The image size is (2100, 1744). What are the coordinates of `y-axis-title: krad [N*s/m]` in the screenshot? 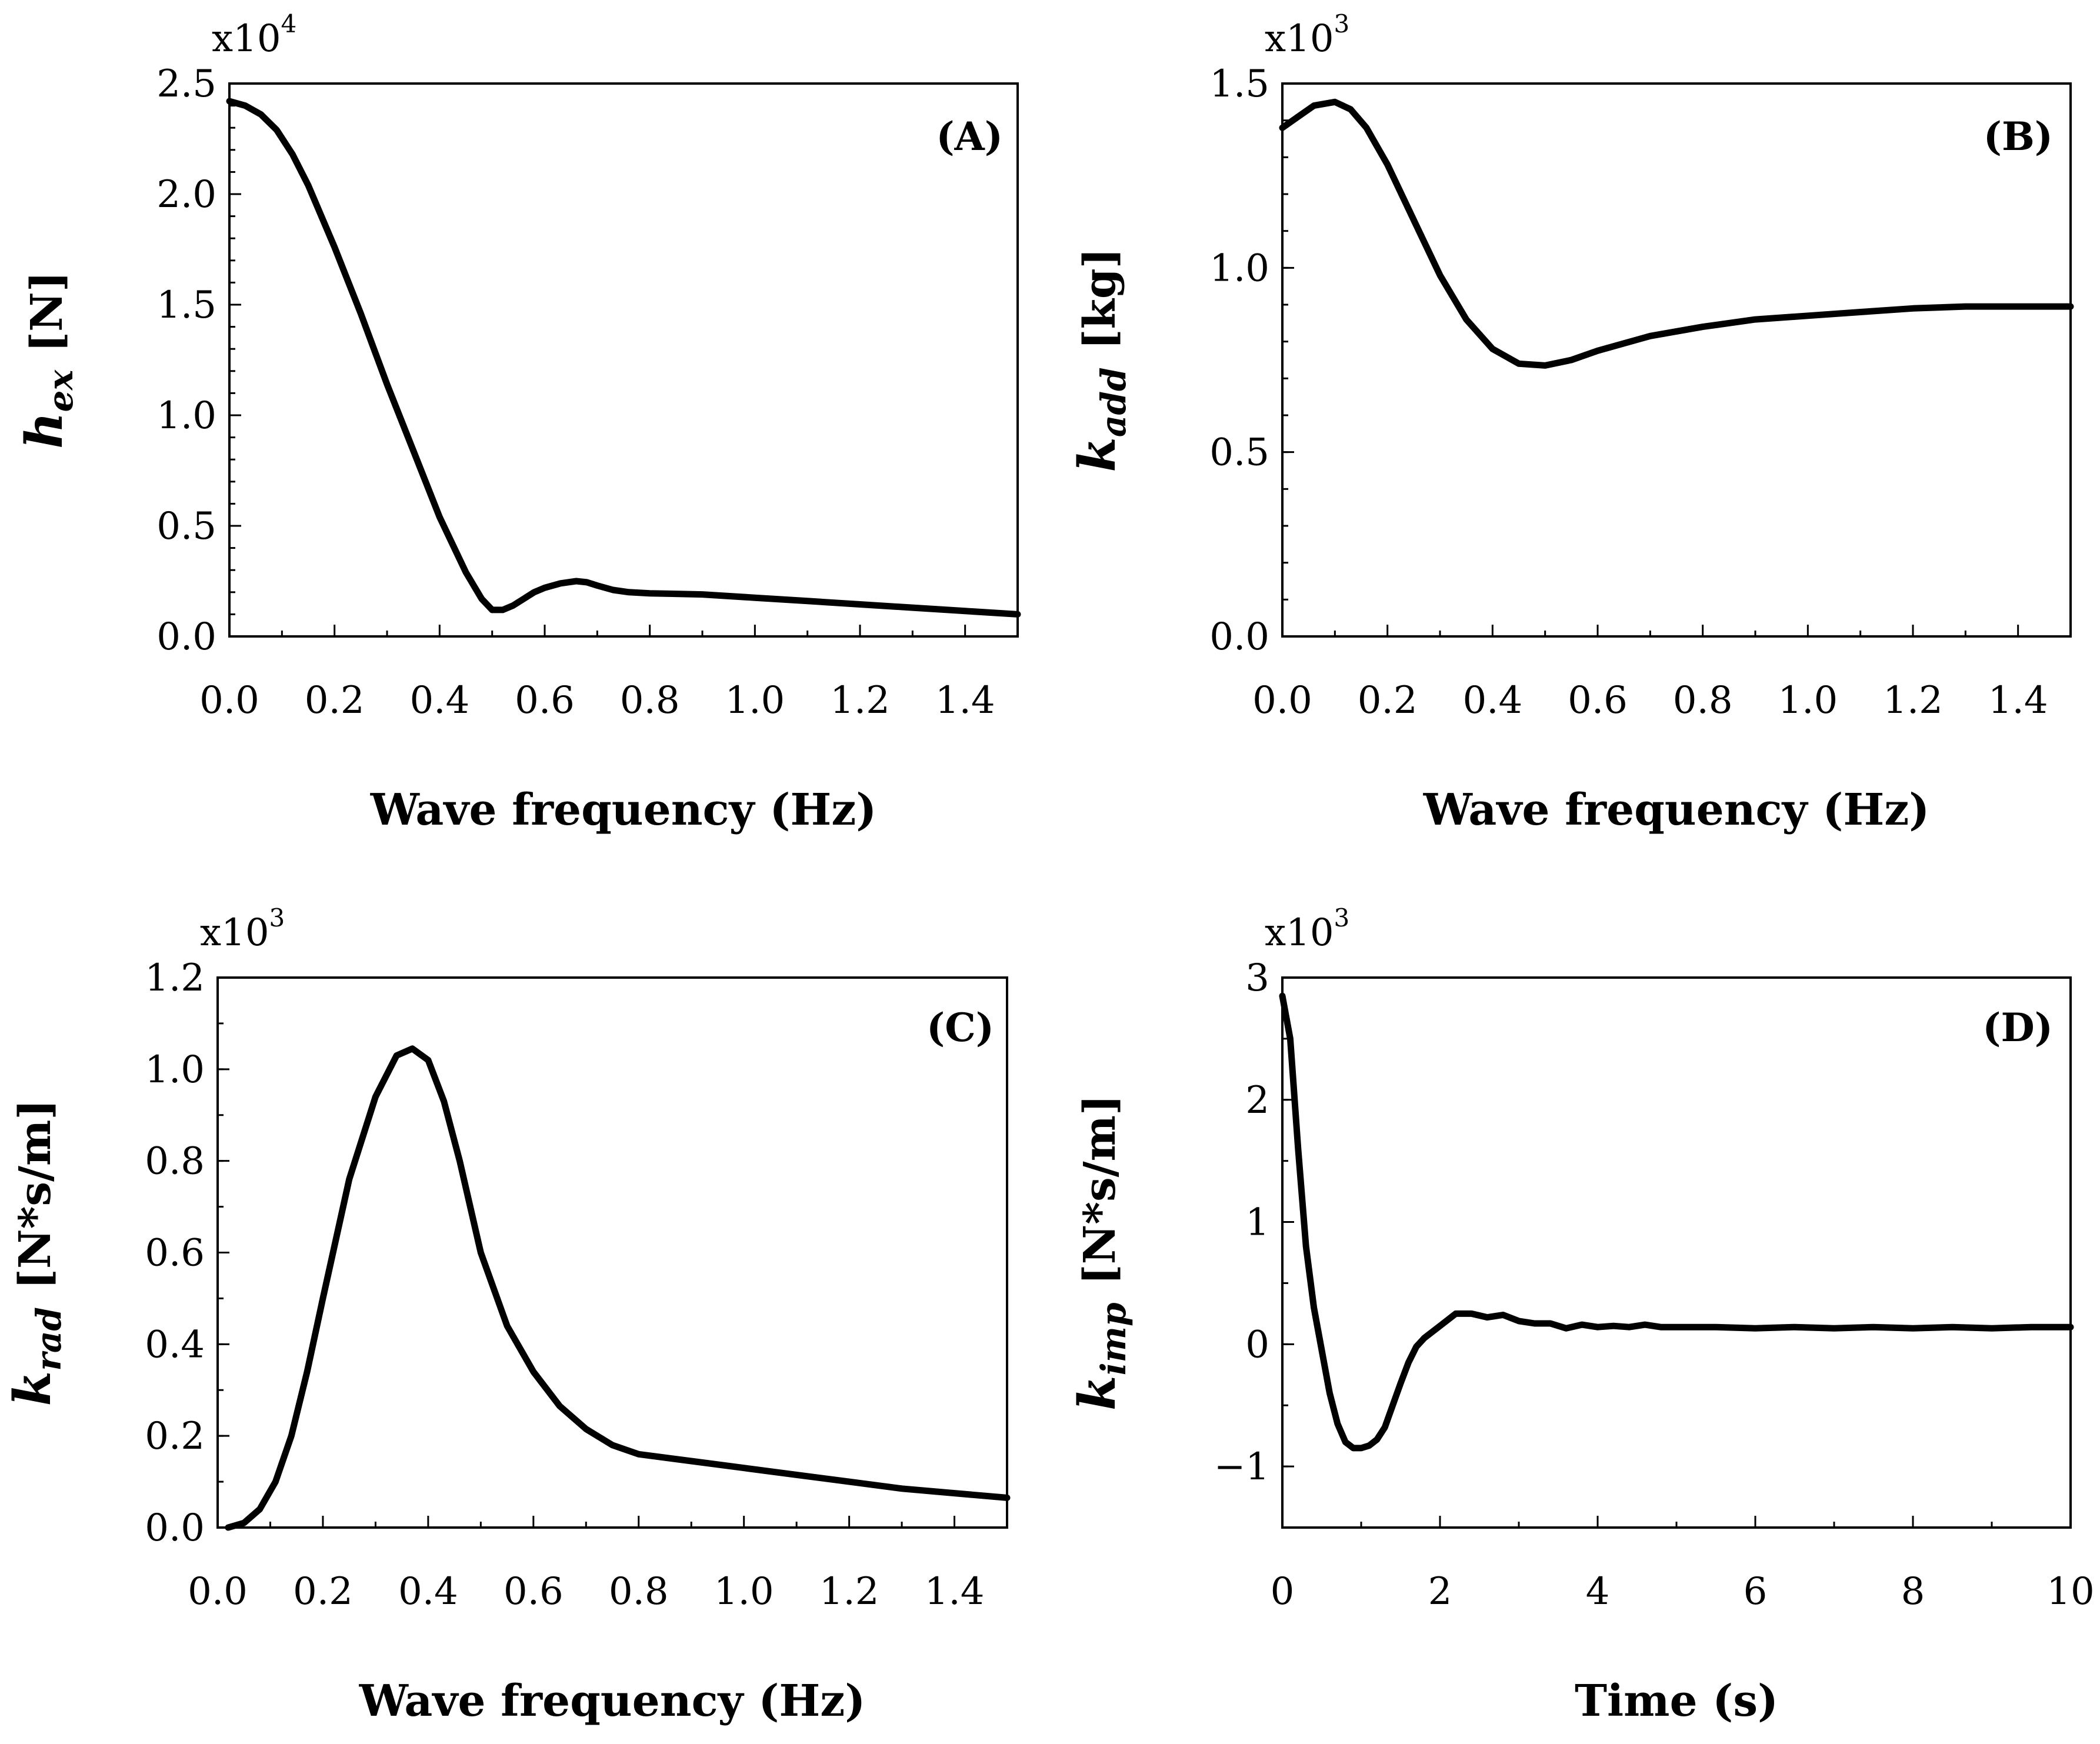 It's located at (36, 1252).